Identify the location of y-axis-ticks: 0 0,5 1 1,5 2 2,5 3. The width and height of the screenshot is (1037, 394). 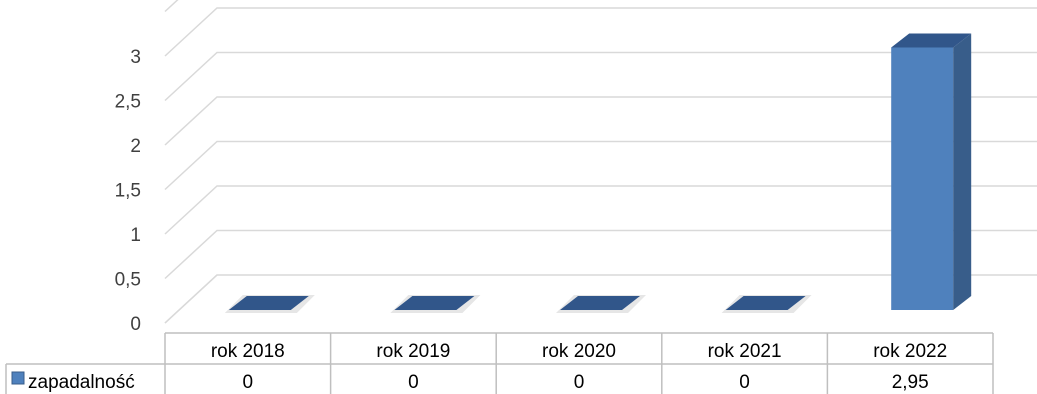
(128, 191).